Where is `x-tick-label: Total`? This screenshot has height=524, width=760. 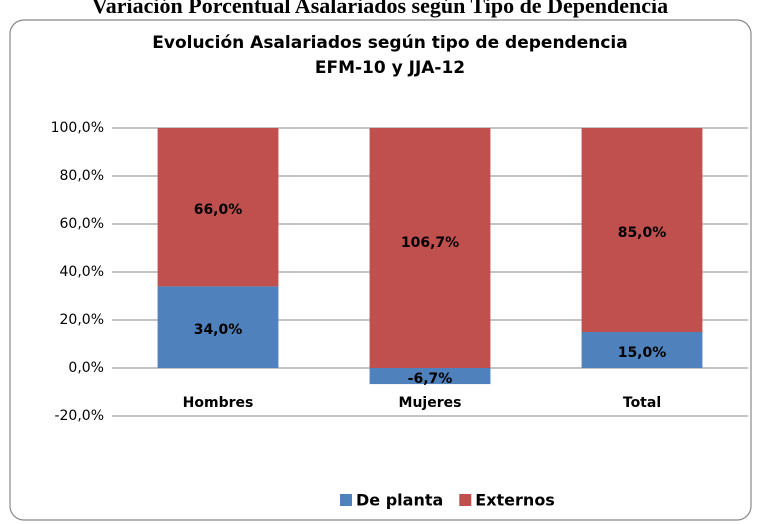 x-tick-label: Total is located at coordinates (642, 403).